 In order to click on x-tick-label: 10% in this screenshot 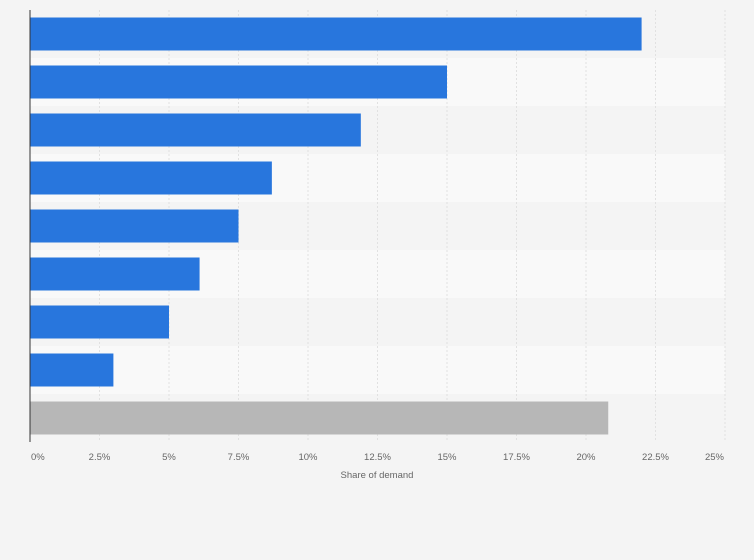, I will do `click(308, 457)`.